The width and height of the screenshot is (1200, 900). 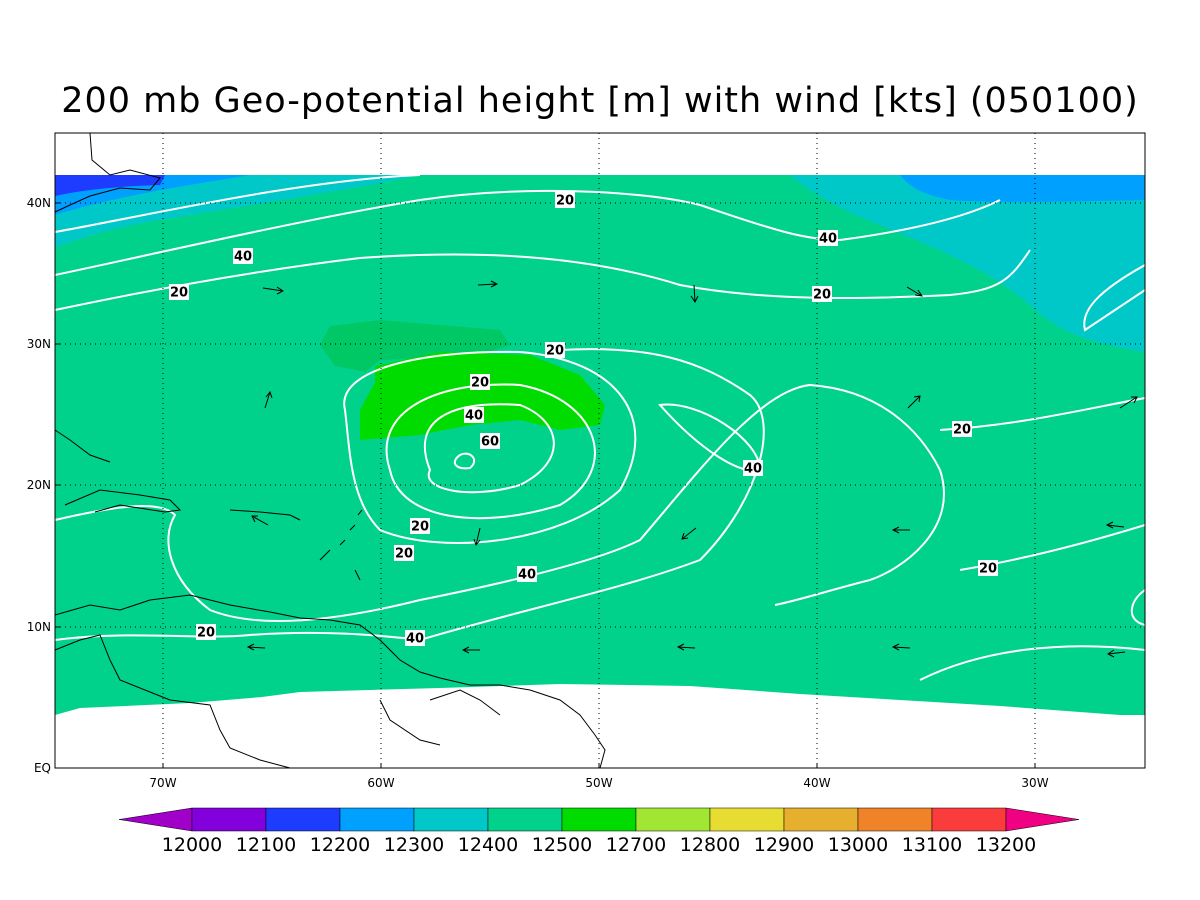 What do you see at coordinates (488, 845) in the screenshot?
I see `colorbar-label: 12400` at bounding box center [488, 845].